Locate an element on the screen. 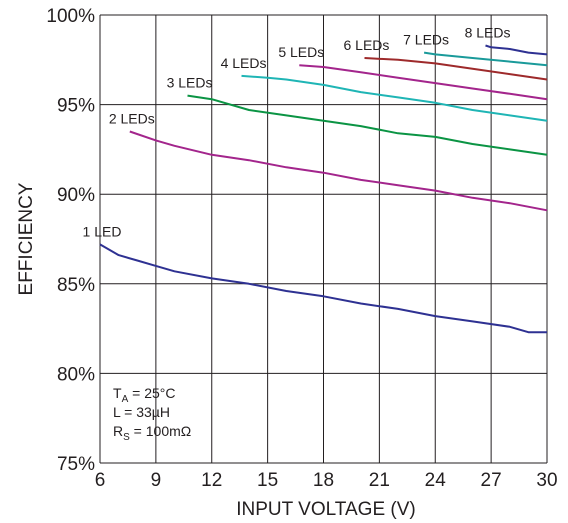 Image resolution: width=568 pixels, height=523 pixels. x-tick-label: 12 is located at coordinates (211, 480).